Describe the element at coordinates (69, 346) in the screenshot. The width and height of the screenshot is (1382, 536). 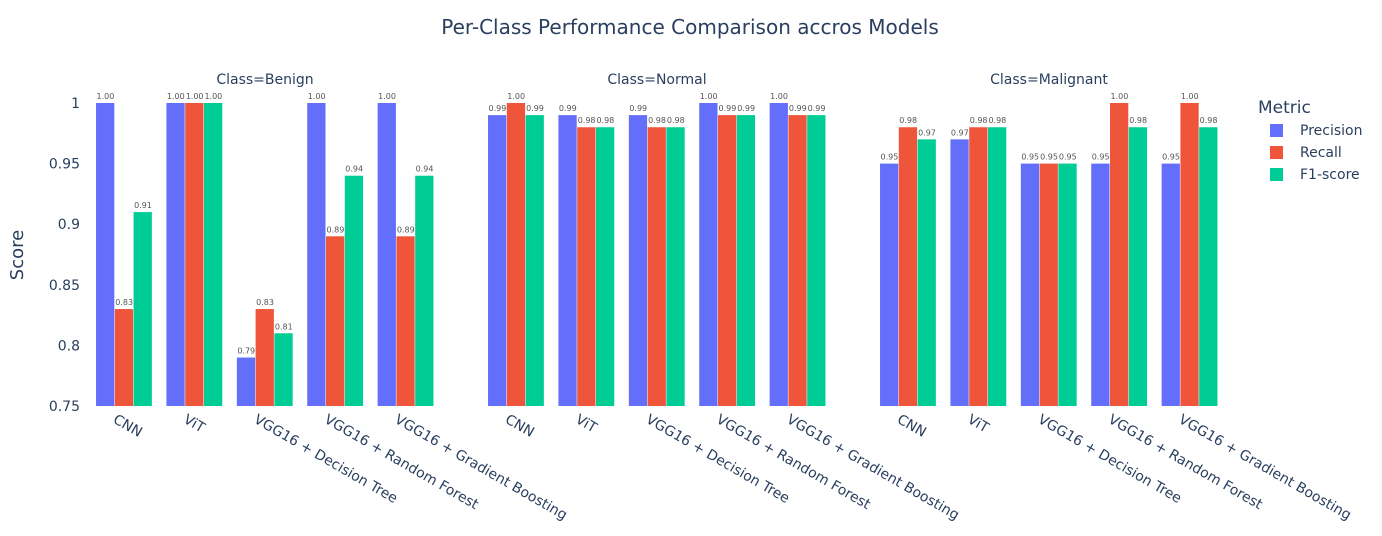
I see `y-tick-label: 0.8` at that location.